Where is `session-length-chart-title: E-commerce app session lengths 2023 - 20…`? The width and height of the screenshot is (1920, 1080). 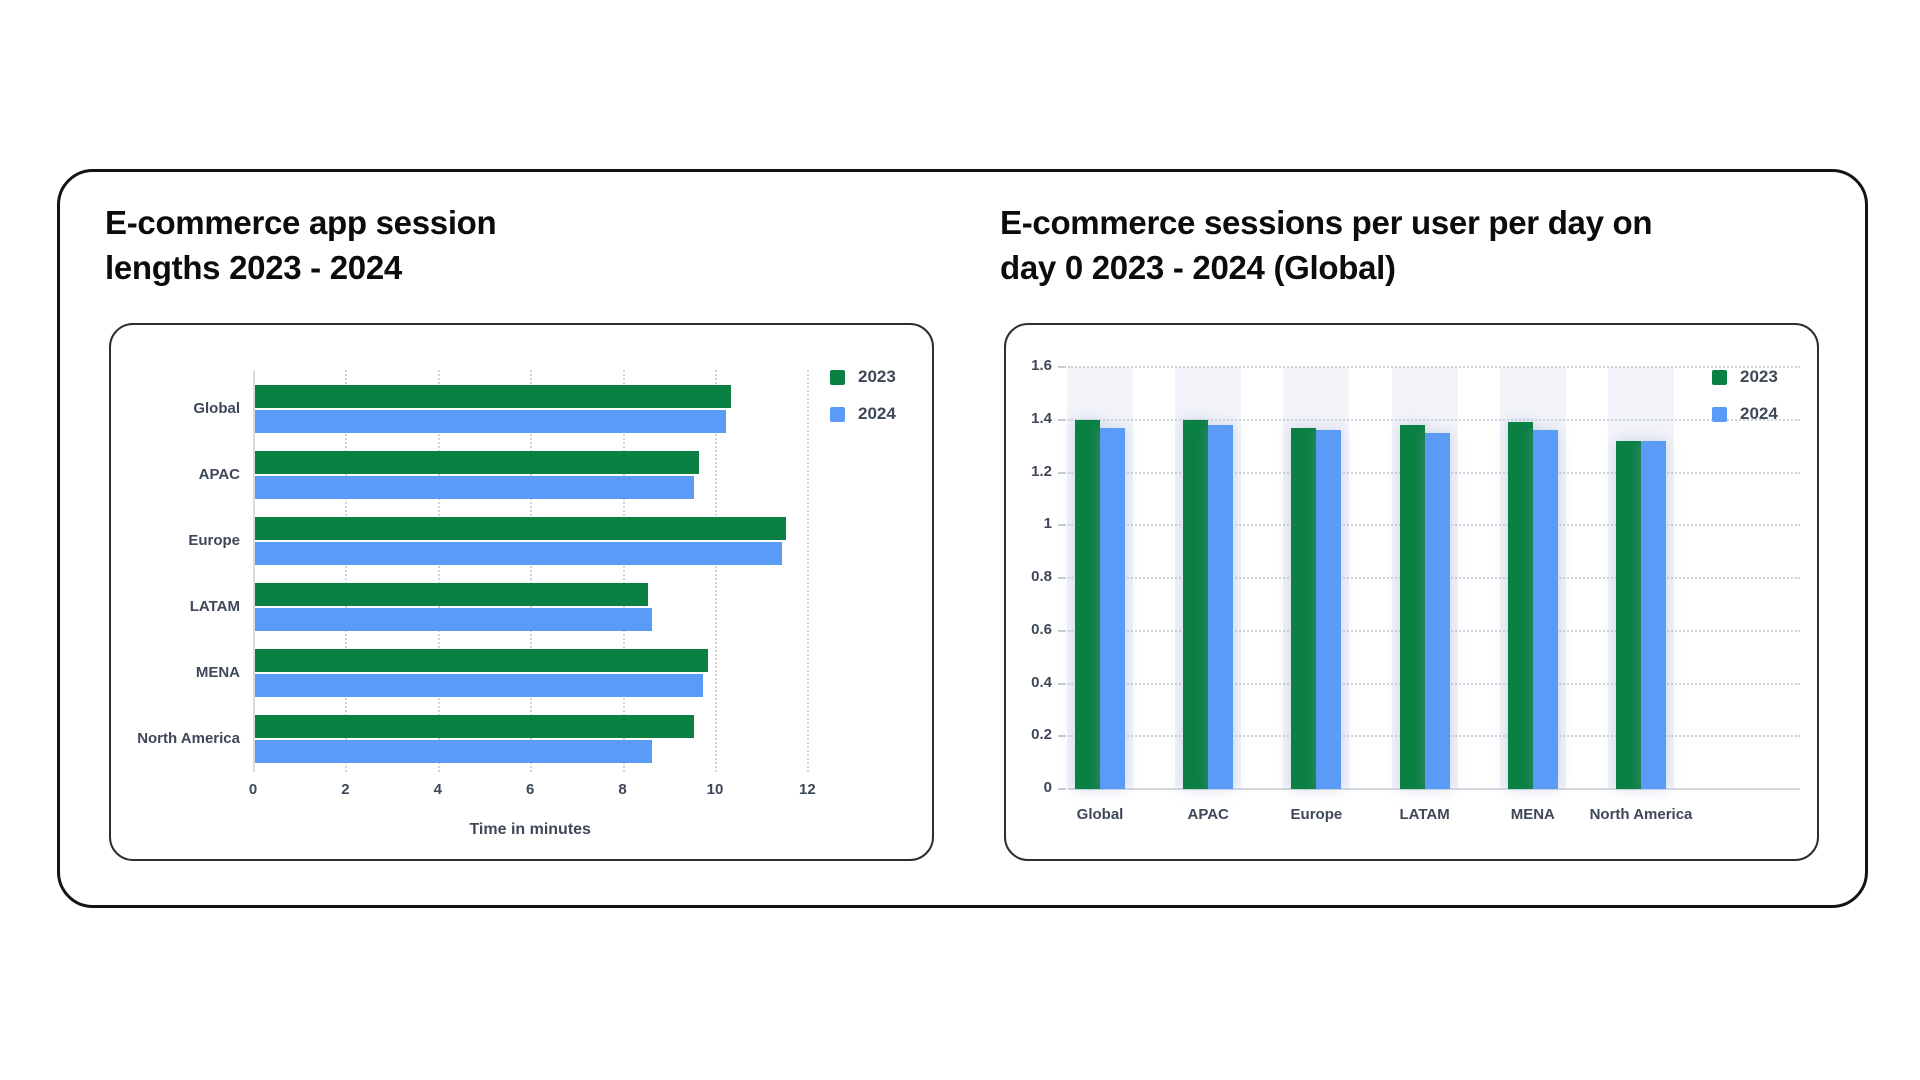
session-length-chart-title: E-commerce app session lengths 2023 - 20… is located at coordinates (301, 245).